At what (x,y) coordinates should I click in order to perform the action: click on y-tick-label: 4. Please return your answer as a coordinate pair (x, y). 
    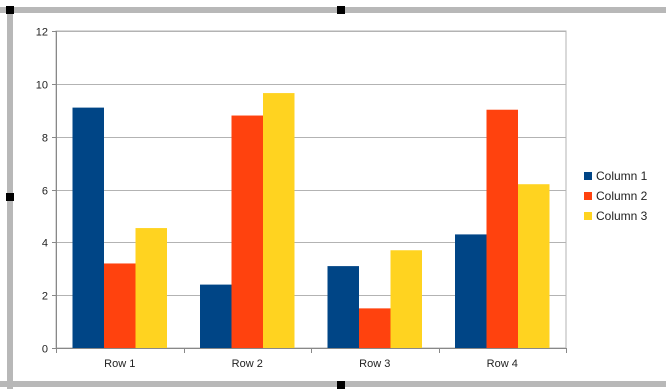
    Looking at the image, I should click on (45, 244).